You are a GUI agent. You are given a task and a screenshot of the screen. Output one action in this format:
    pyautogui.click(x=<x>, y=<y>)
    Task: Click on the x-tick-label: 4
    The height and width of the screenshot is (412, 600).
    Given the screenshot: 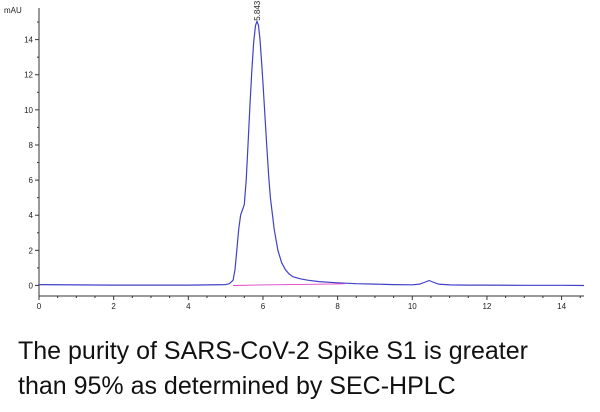 What is the action you would take?
    pyautogui.click(x=188, y=306)
    